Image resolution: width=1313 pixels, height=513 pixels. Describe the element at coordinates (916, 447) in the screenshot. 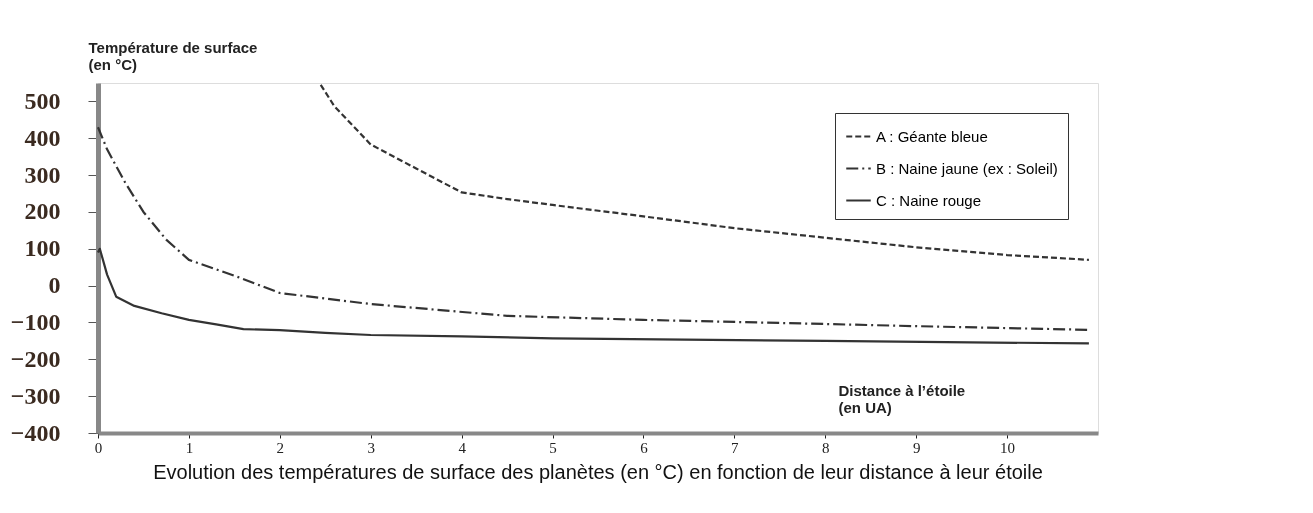

I see `x-tick-label: 9` at that location.